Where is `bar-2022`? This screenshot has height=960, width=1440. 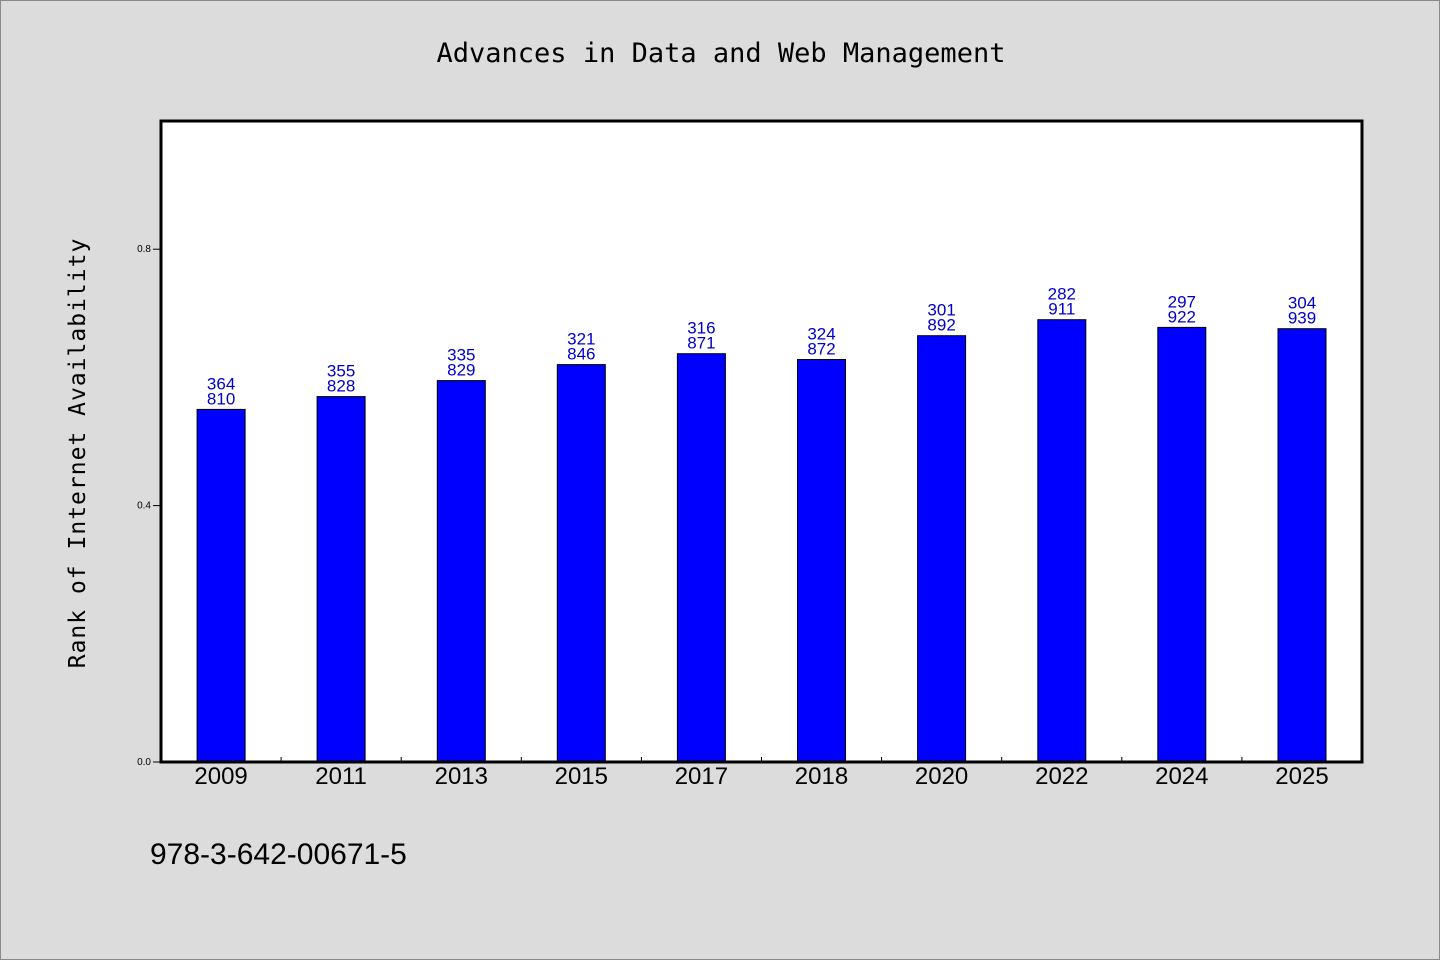
bar-2022 is located at coordinates (1062, 541).